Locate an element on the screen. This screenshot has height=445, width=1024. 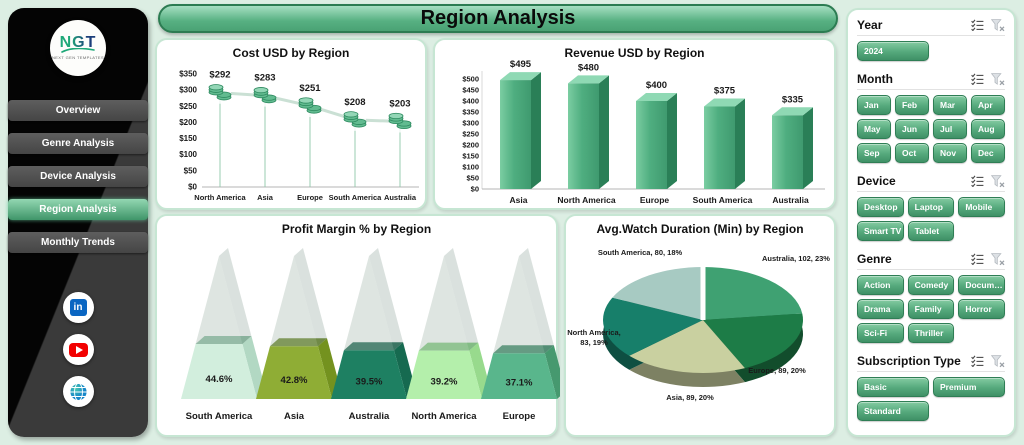
svg-text: $203 is located at coordinates (399, 103).